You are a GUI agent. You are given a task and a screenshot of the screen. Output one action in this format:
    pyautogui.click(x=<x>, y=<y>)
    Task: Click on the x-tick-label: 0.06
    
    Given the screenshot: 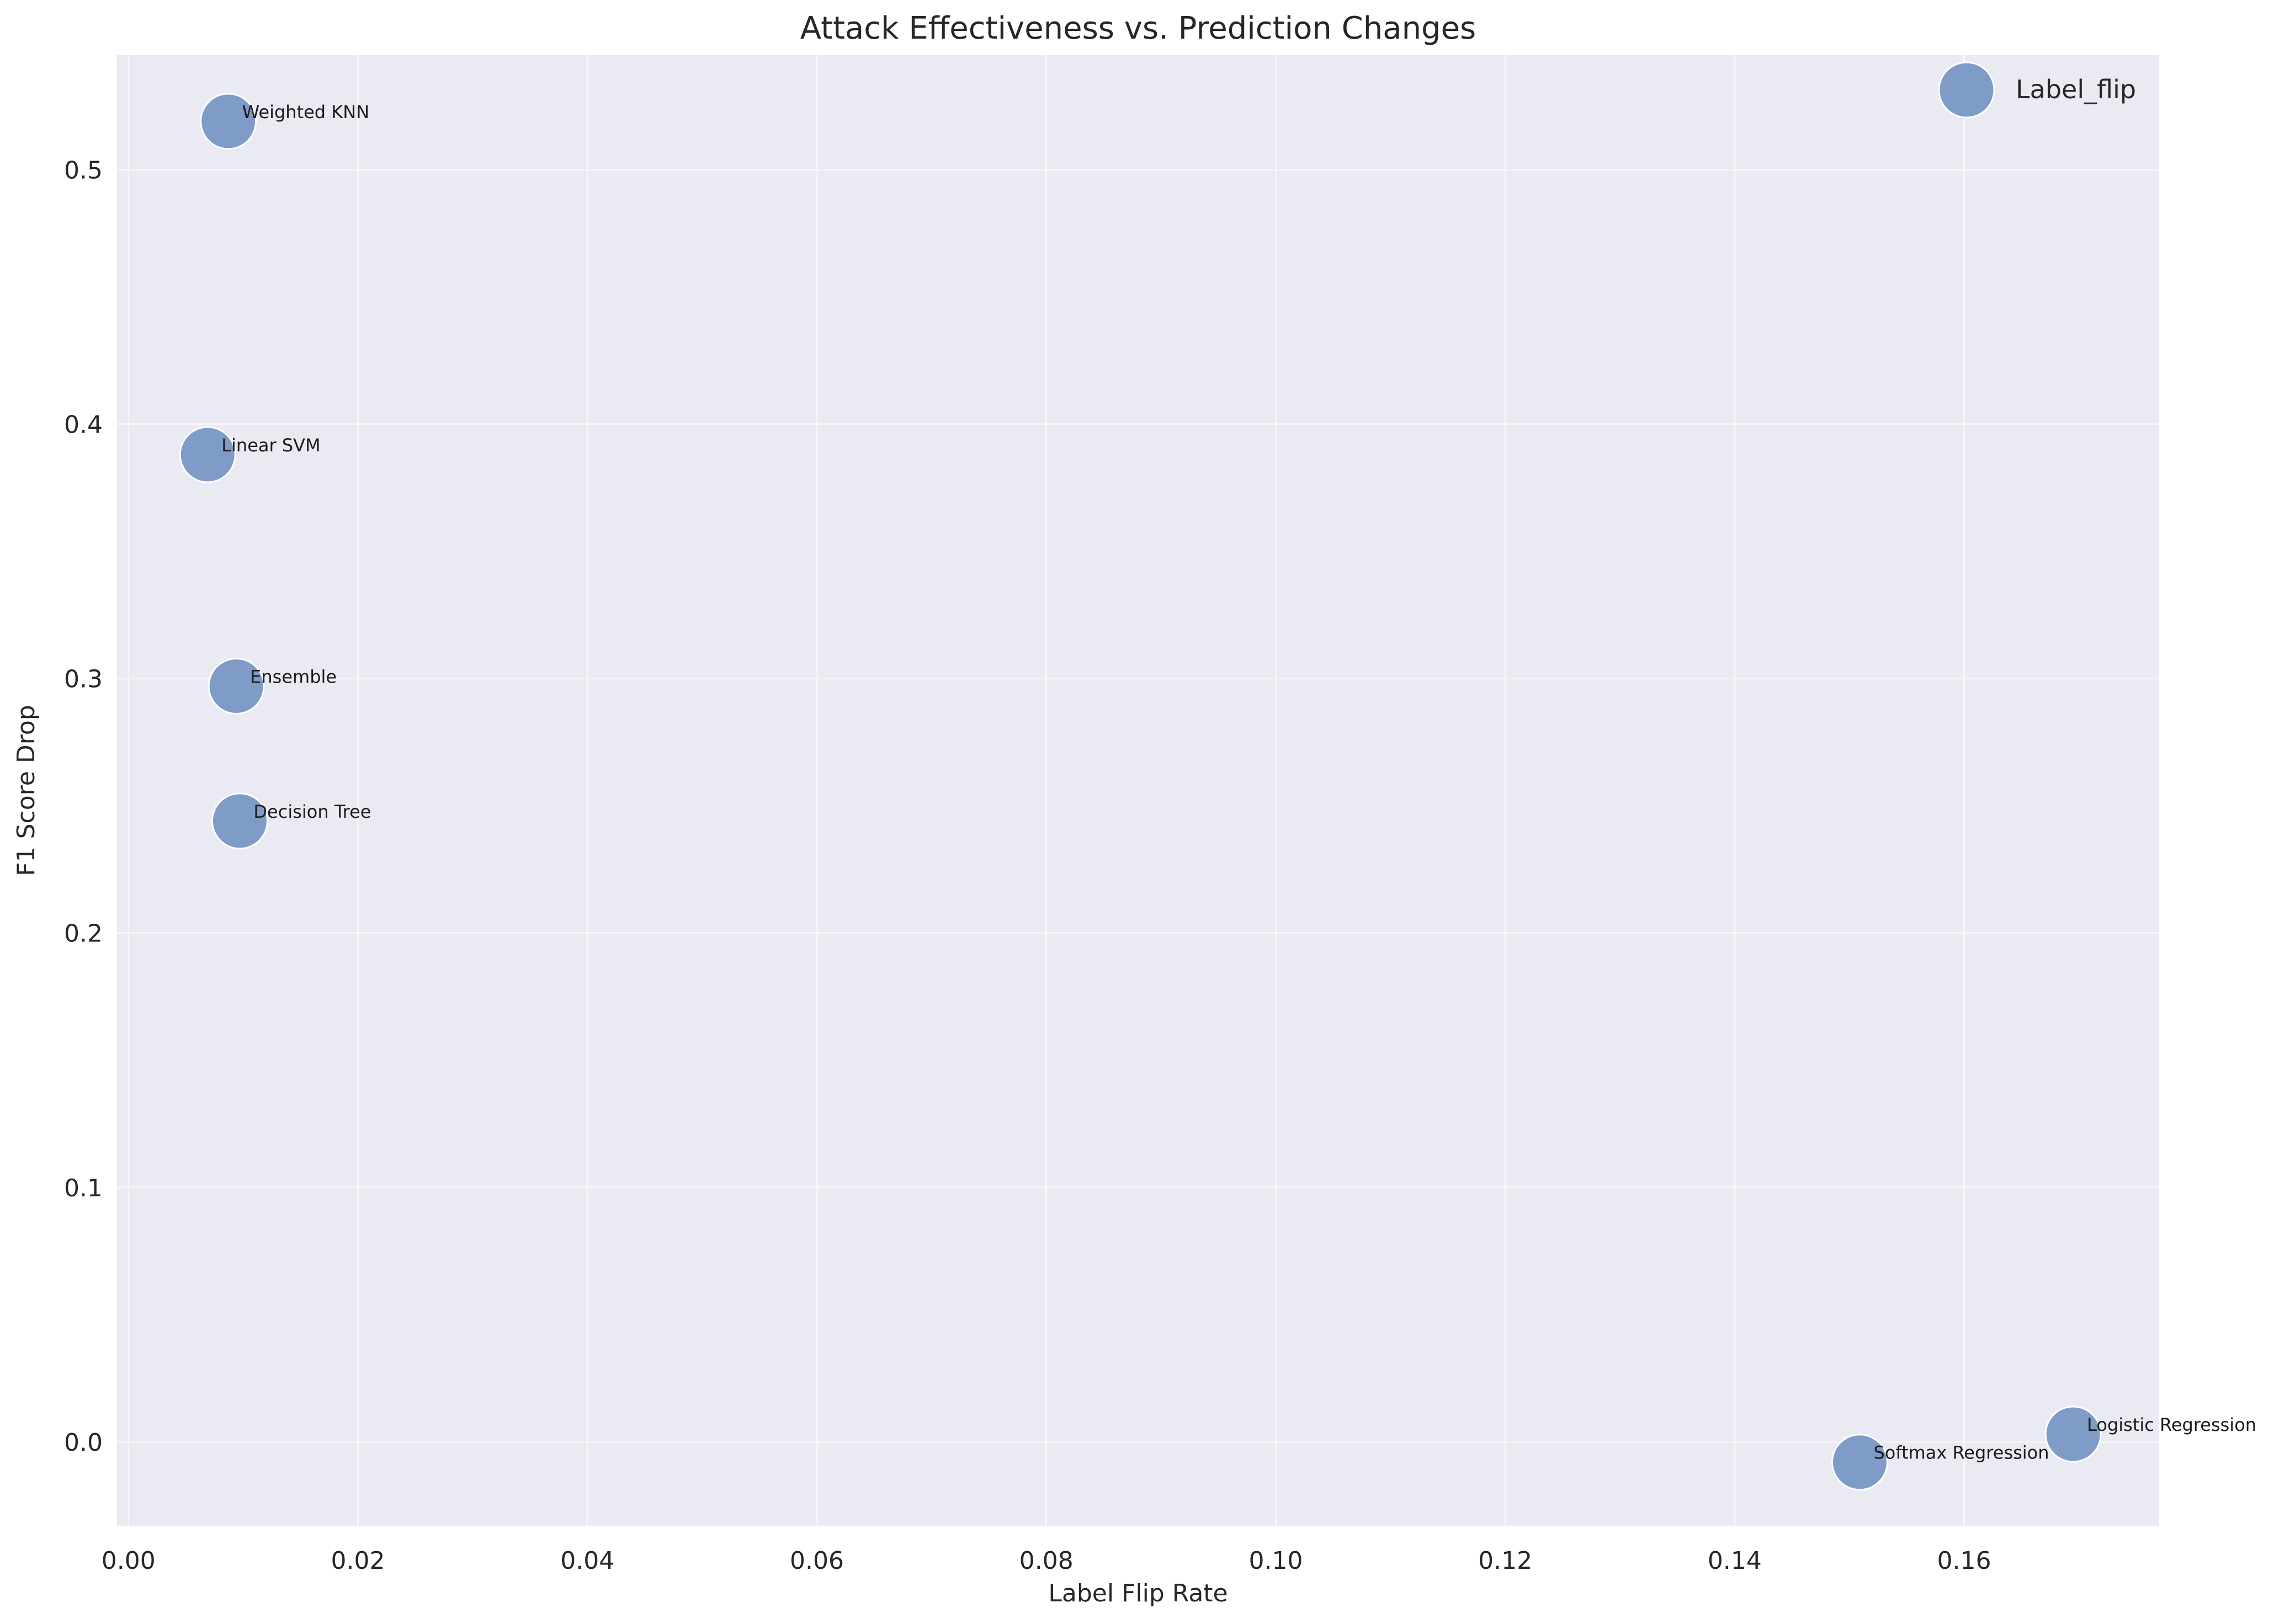 What is the action you would take?
    pyautogui.click(x=817, y=1561)
    